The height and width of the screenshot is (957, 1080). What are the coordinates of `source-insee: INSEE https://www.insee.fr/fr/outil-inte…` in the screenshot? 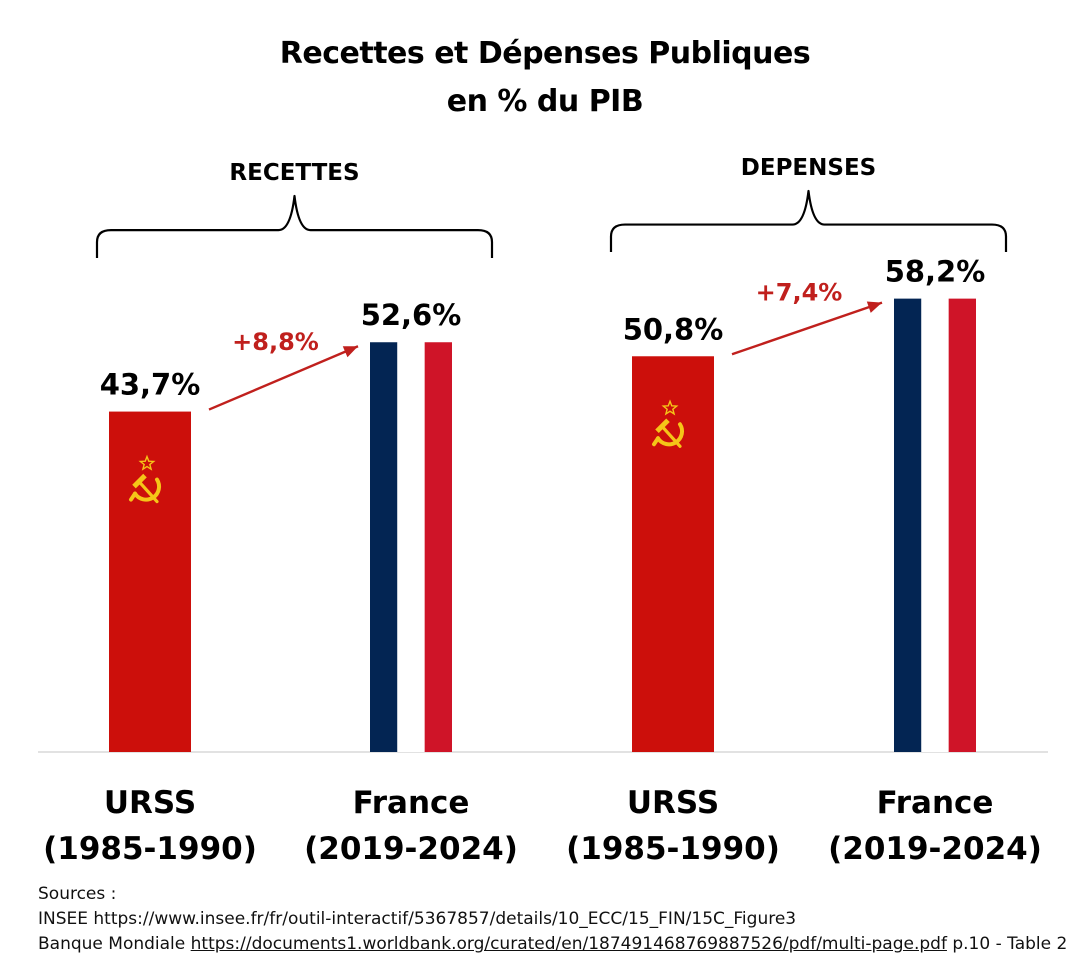 It's located at (417, 919).